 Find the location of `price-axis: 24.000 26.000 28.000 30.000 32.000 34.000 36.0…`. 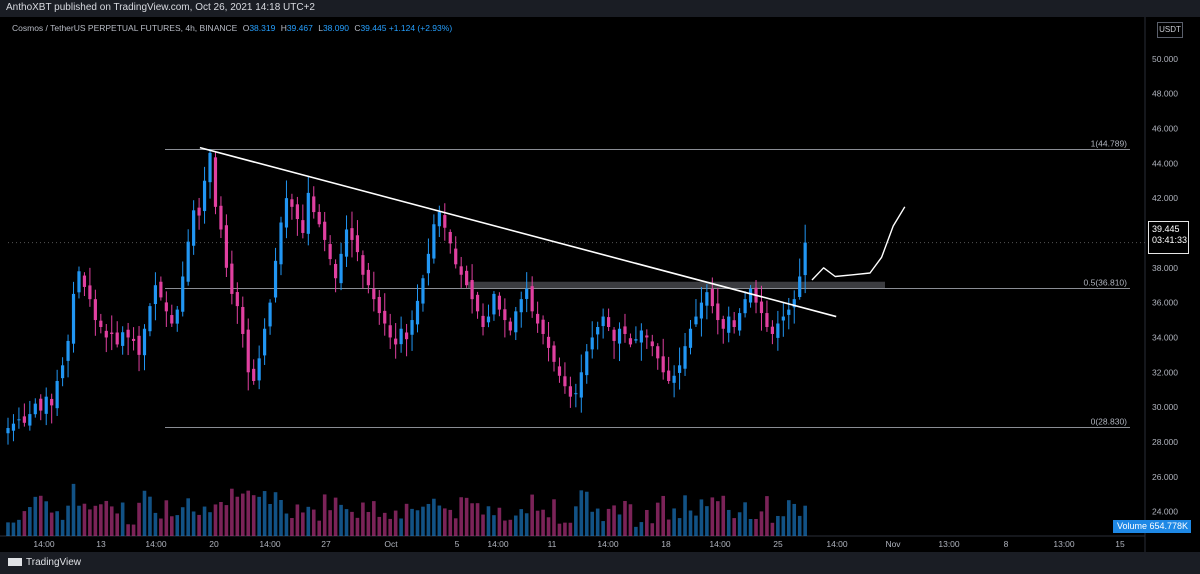

price-axis: 24.000 26.000 28.000 30.000 32.000 34.000 36.0… is located at coordinates (1165, 285).